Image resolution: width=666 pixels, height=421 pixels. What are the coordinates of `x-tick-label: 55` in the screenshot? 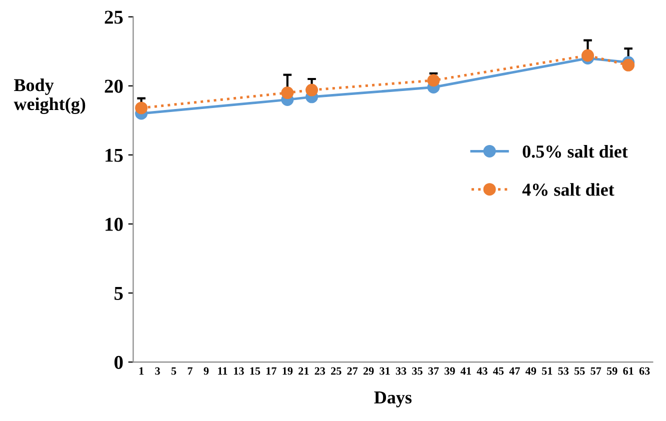 It's located at (579, 371).